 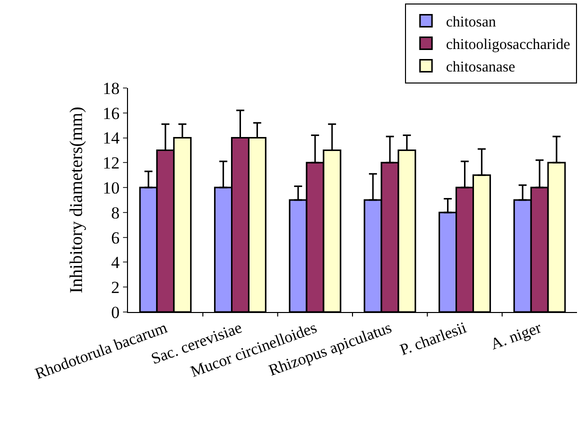 I want to click on y-tick-label: 18, so click(x=111, y=88).